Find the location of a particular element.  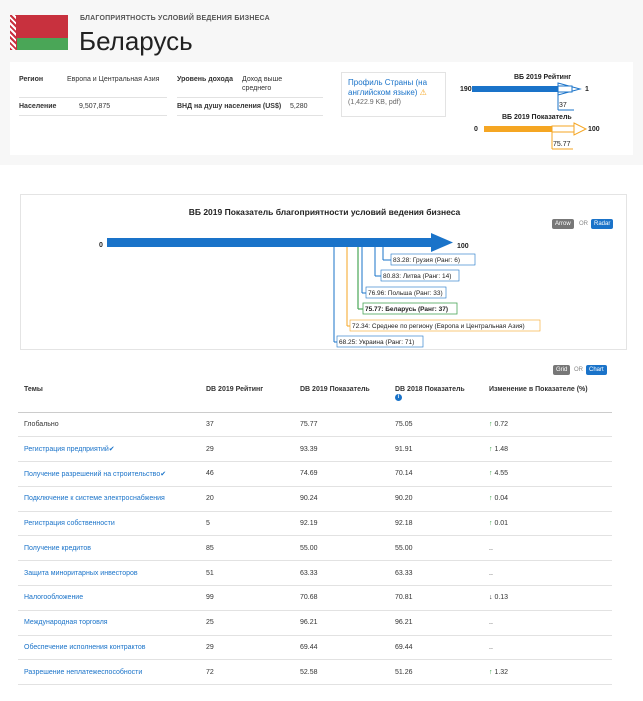

topic-cell: Международная торговля is located at coordinates (109, 623).